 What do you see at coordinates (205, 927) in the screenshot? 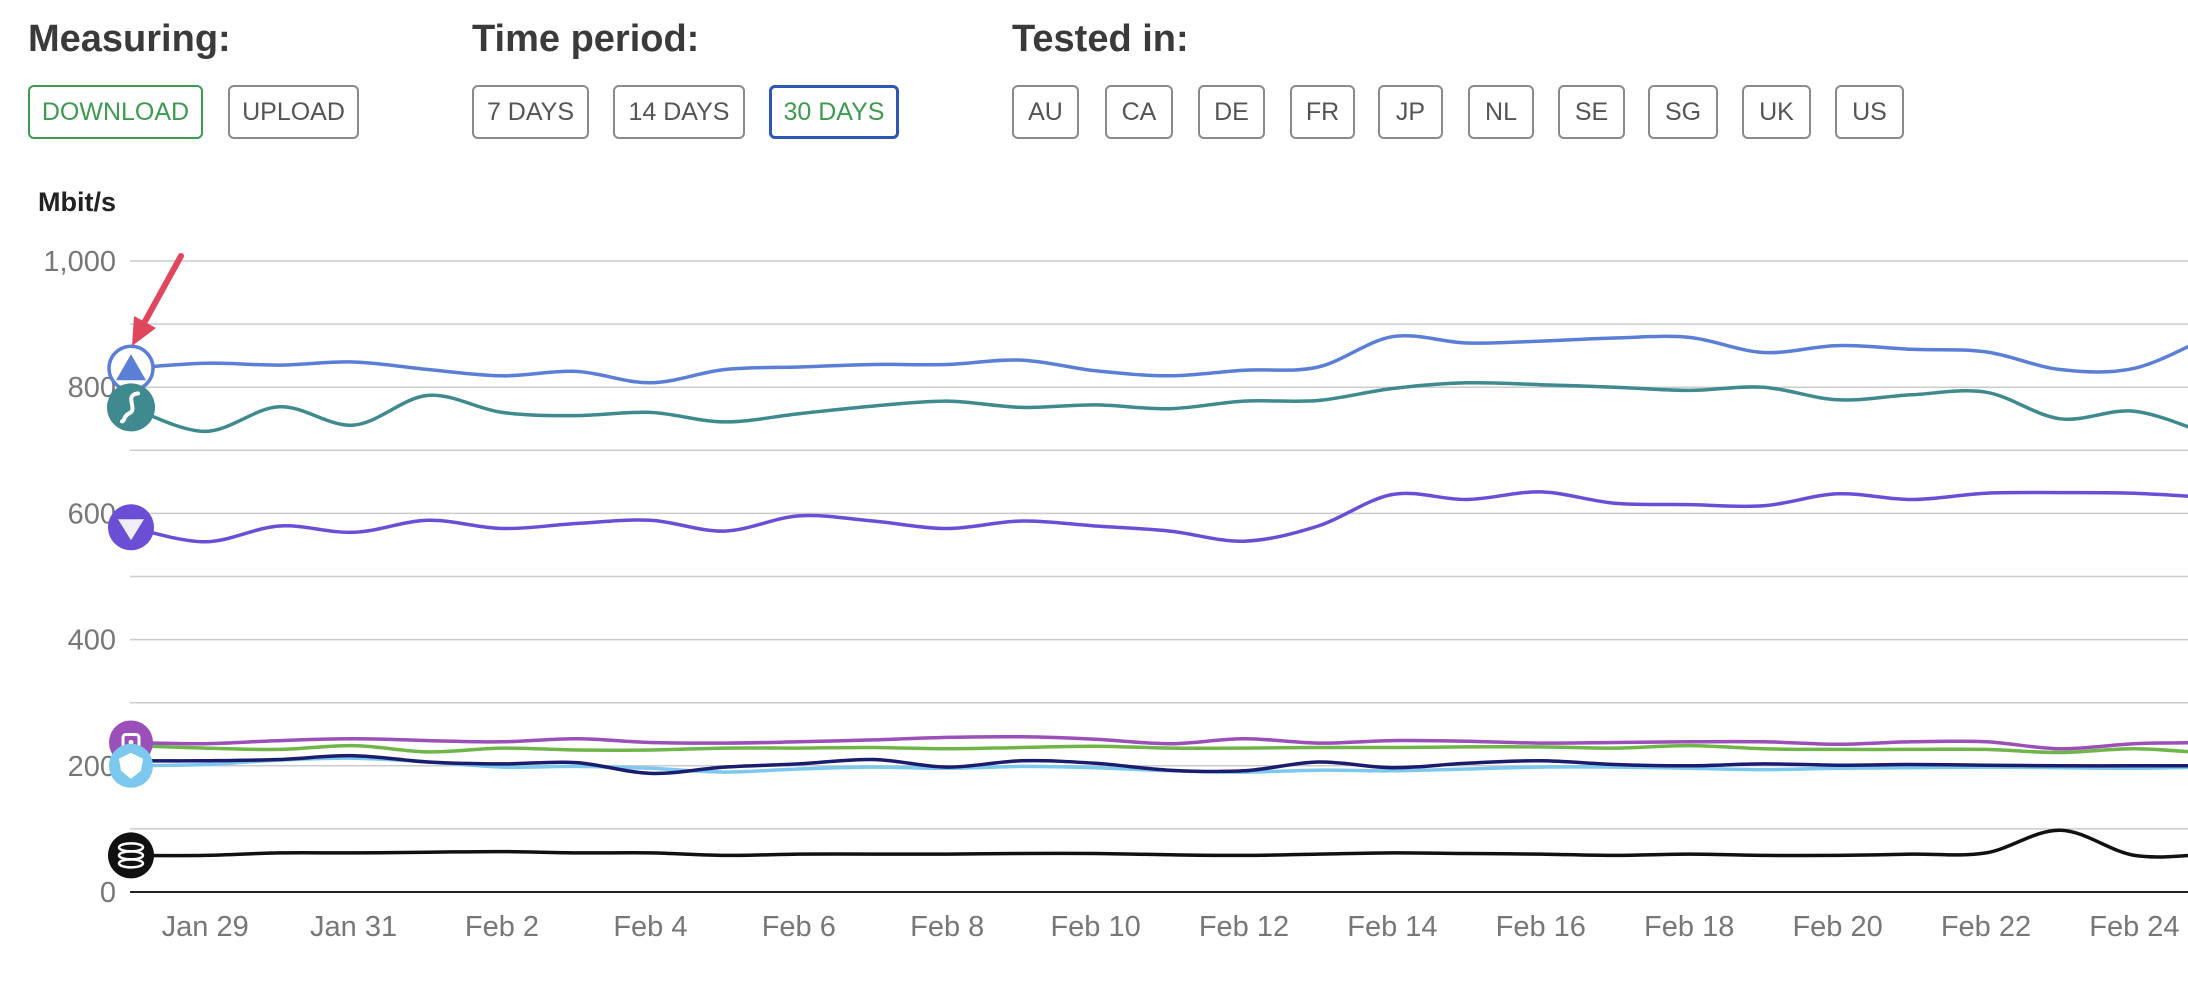
I see `x-tick-label: Jan 29` at bounding box center [205, 927].